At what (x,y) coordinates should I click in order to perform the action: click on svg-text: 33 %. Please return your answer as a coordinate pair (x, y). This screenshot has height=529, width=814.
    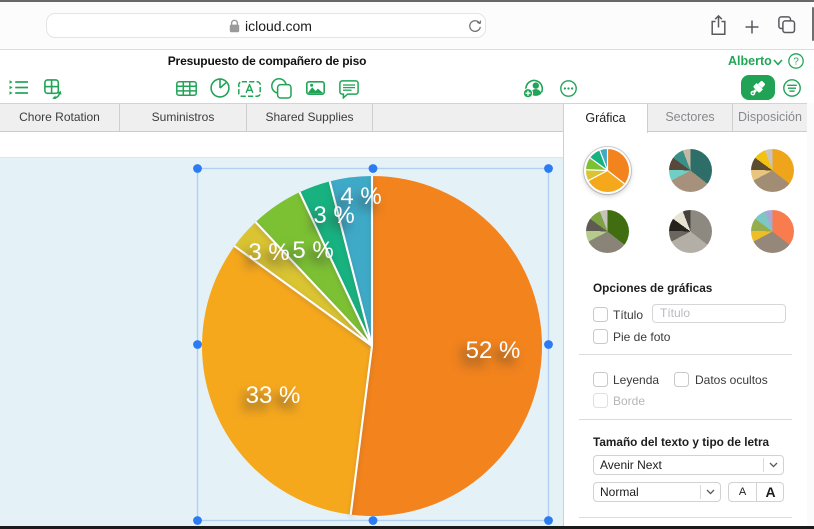
    Looking at the image, I should click on (273, 395).